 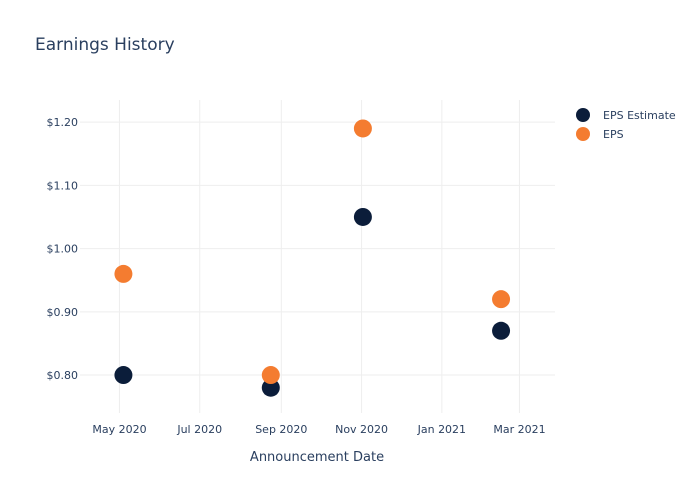 I want to click on legend-label-eps: EPS, so click(x=613, y=134).